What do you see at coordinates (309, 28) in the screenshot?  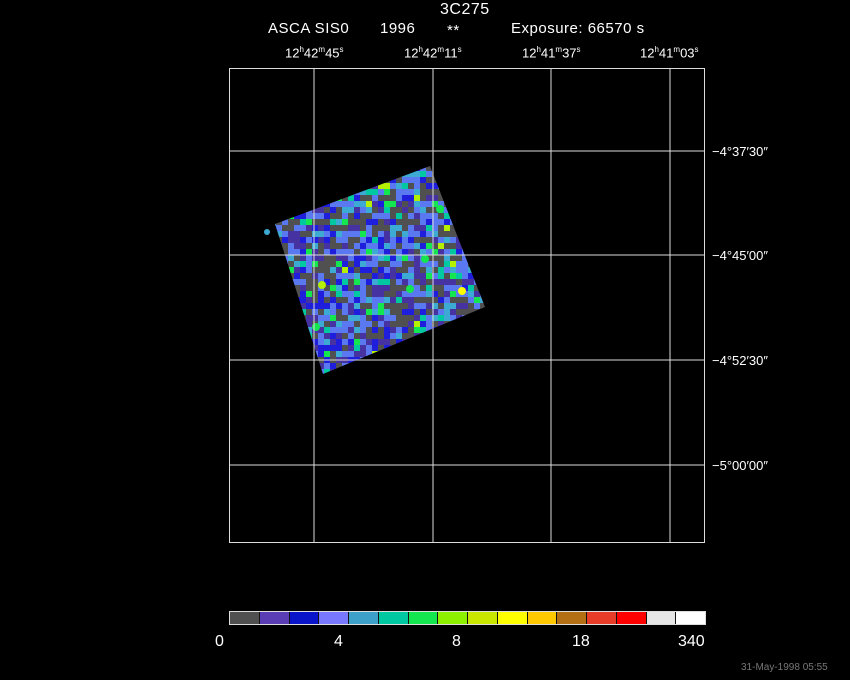 I see `instrument-label: ASCA SIS0` at bounding box center [309, 28].